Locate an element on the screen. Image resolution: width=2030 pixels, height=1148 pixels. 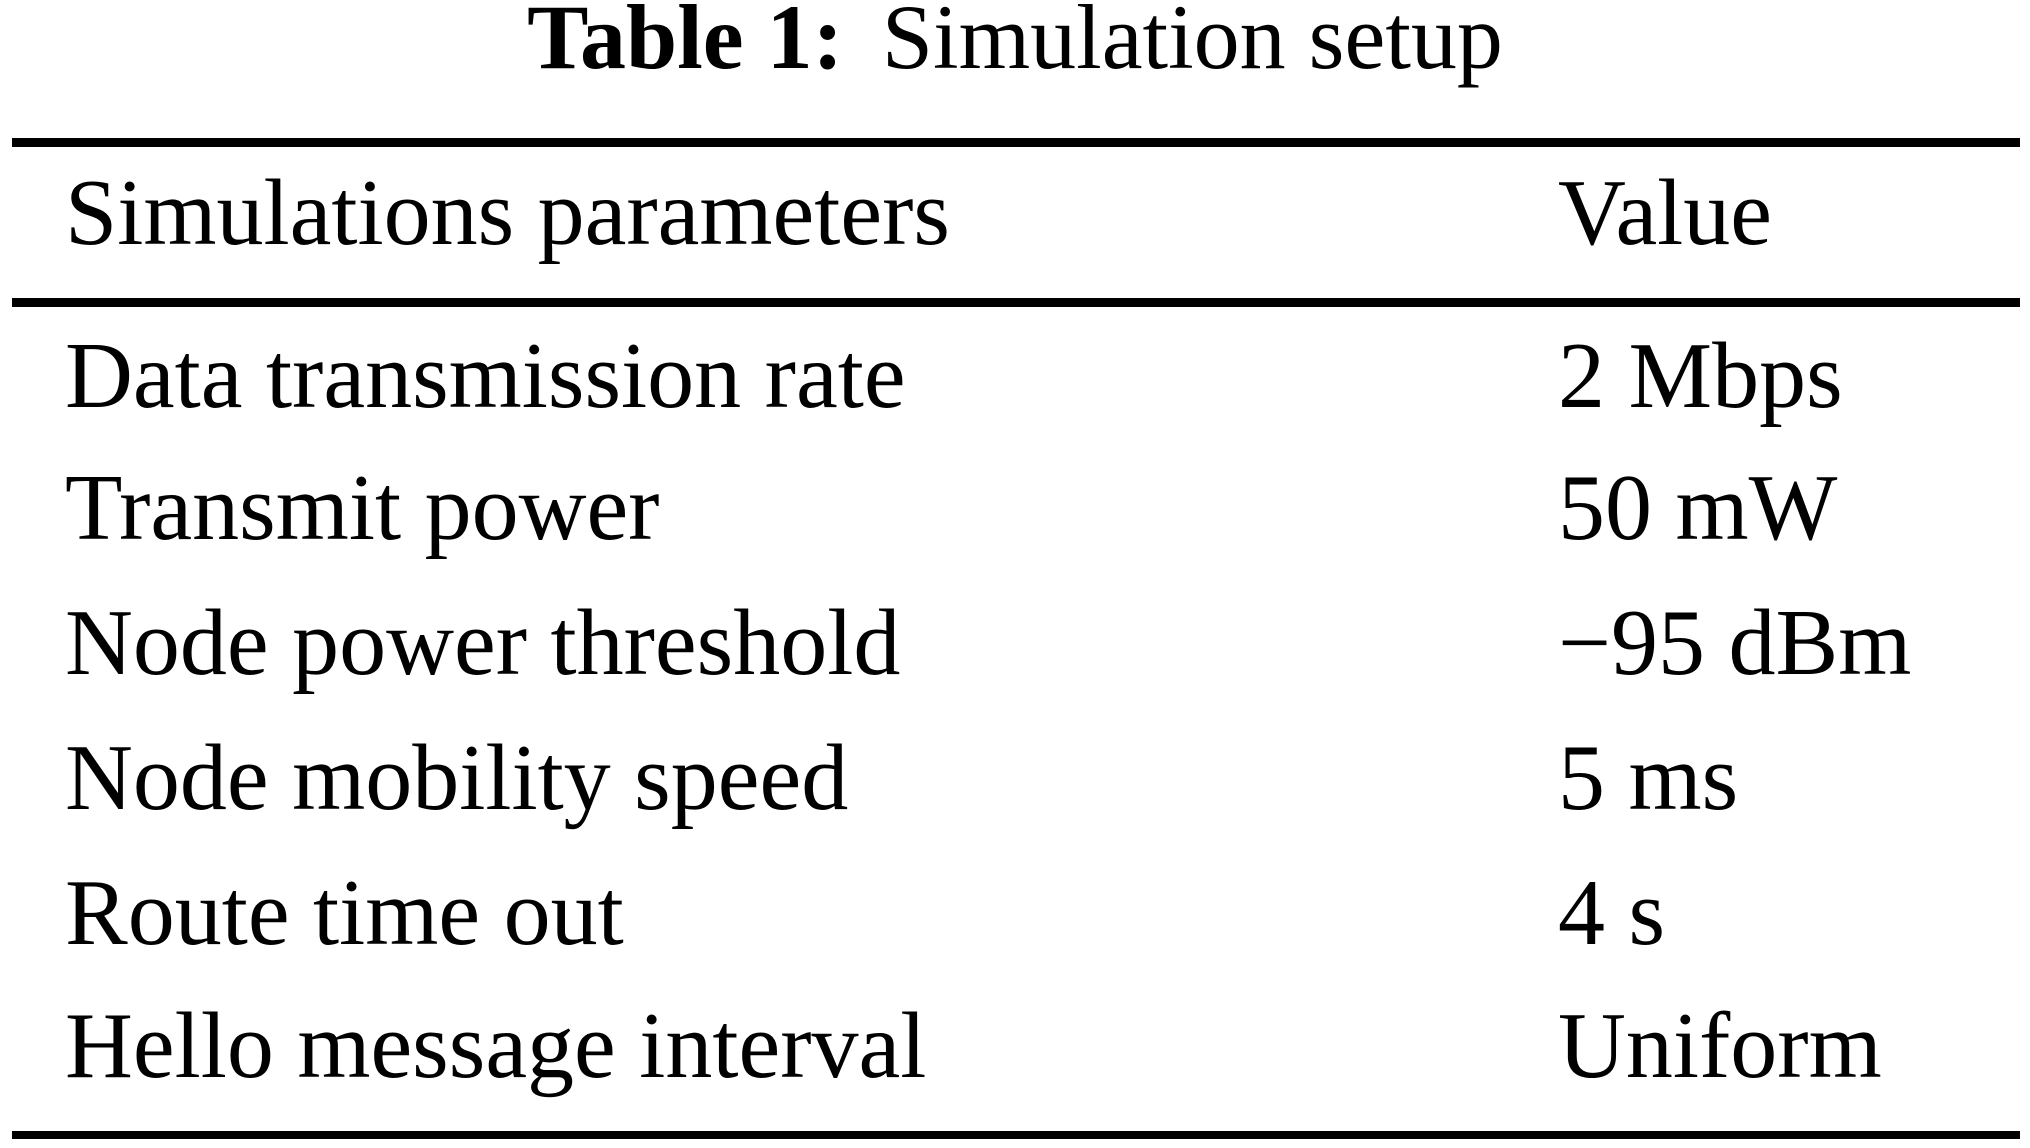
table-caption-label: Table 1: is located at coordinates (685, 44).